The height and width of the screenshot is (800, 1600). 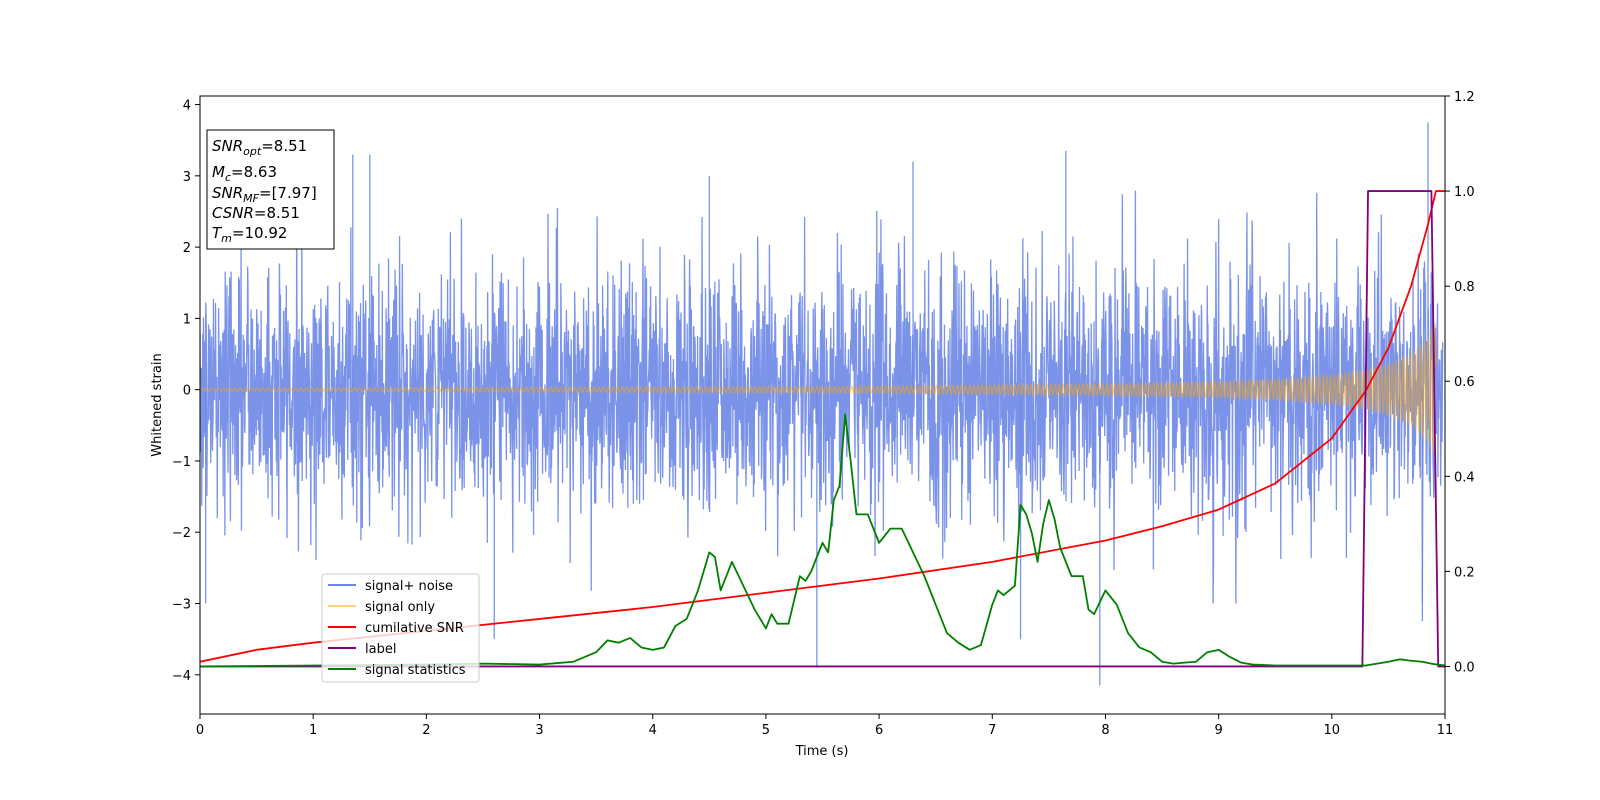 What do you see at coordinates (380, 649) in the screenshot?
I see `legend-label-label: label` at bounding box center [380, 649].